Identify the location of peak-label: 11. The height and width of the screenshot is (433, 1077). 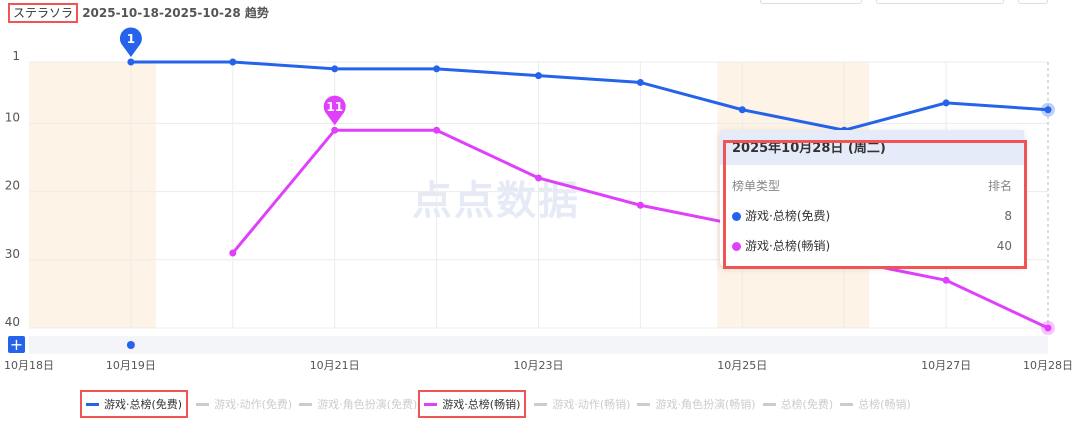
(334, 107).